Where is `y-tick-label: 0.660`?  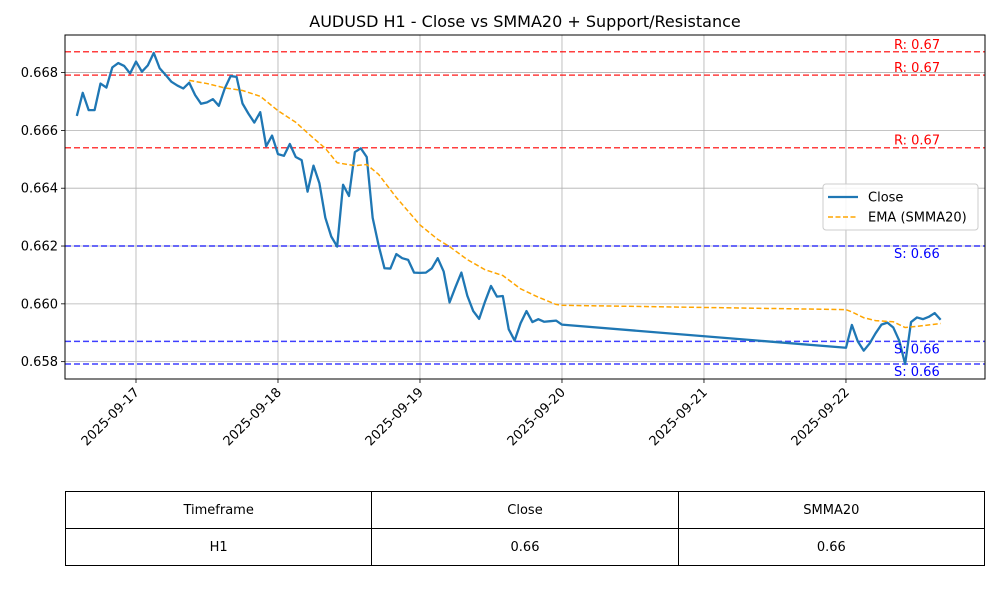 y-tick-label: 0.660 is located at coordinates (39, 304).